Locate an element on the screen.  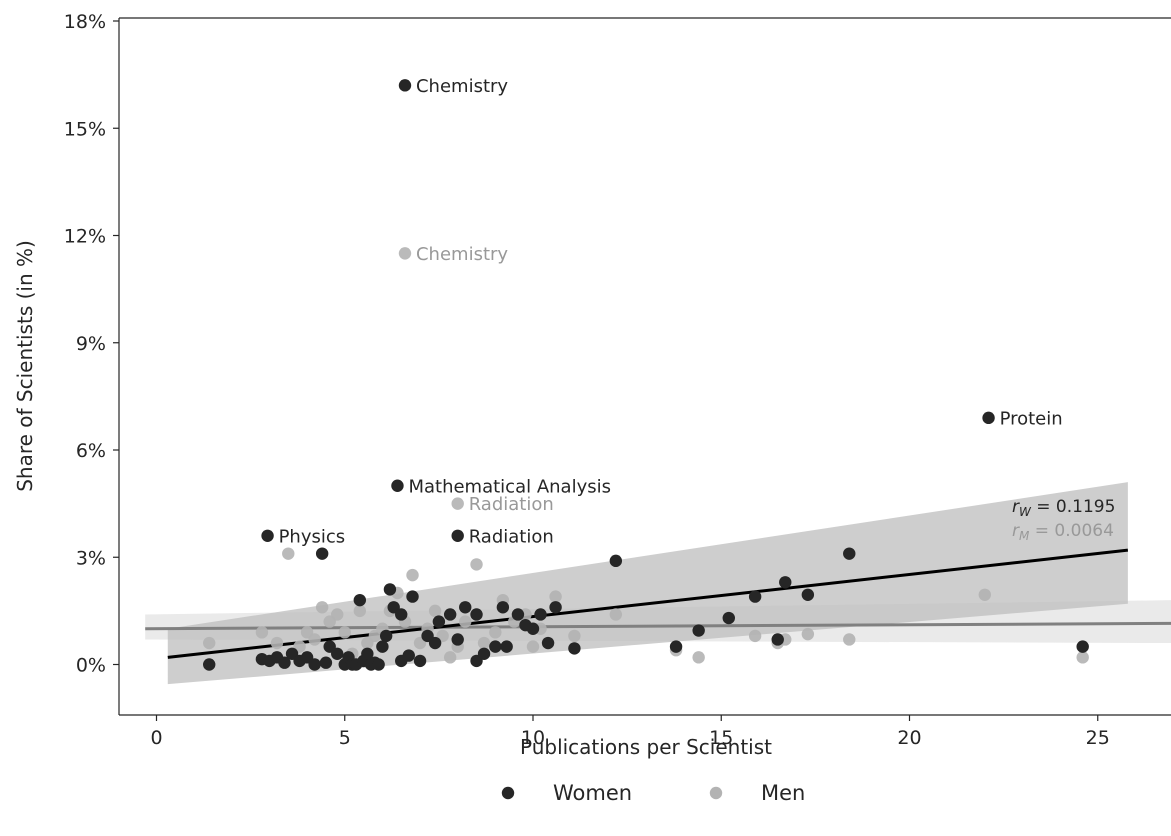
men-annotation: Radiation is located at coordinates (511, 504).